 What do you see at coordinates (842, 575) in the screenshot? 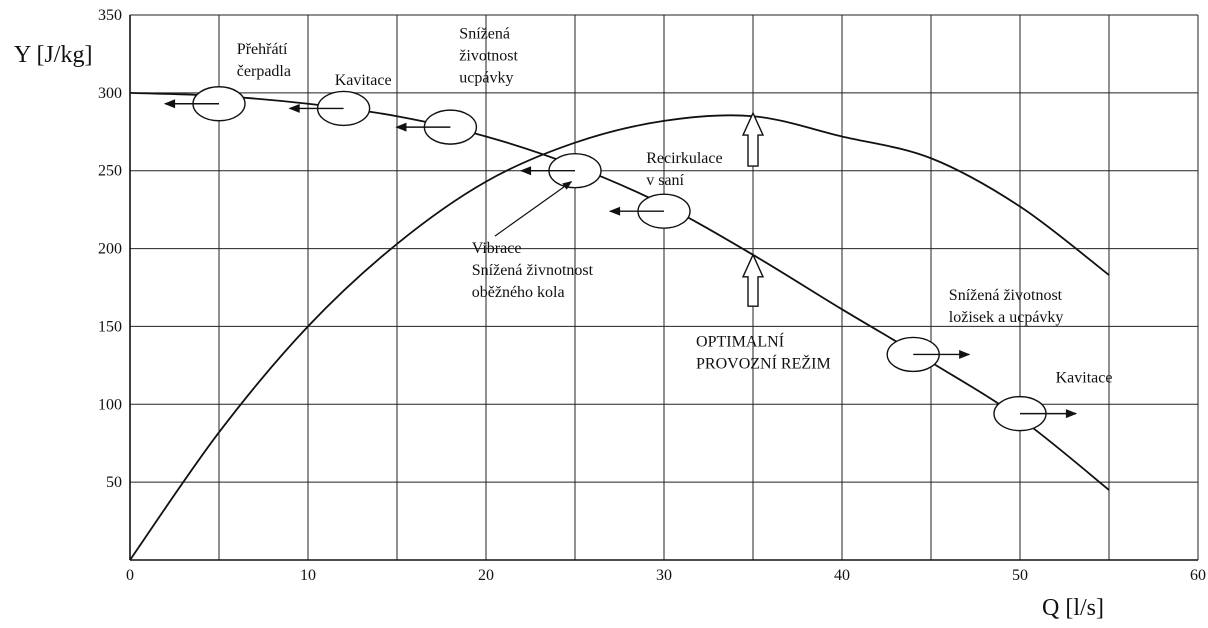
I see `x-tick-label: 40` at bounding box center [842, 575].